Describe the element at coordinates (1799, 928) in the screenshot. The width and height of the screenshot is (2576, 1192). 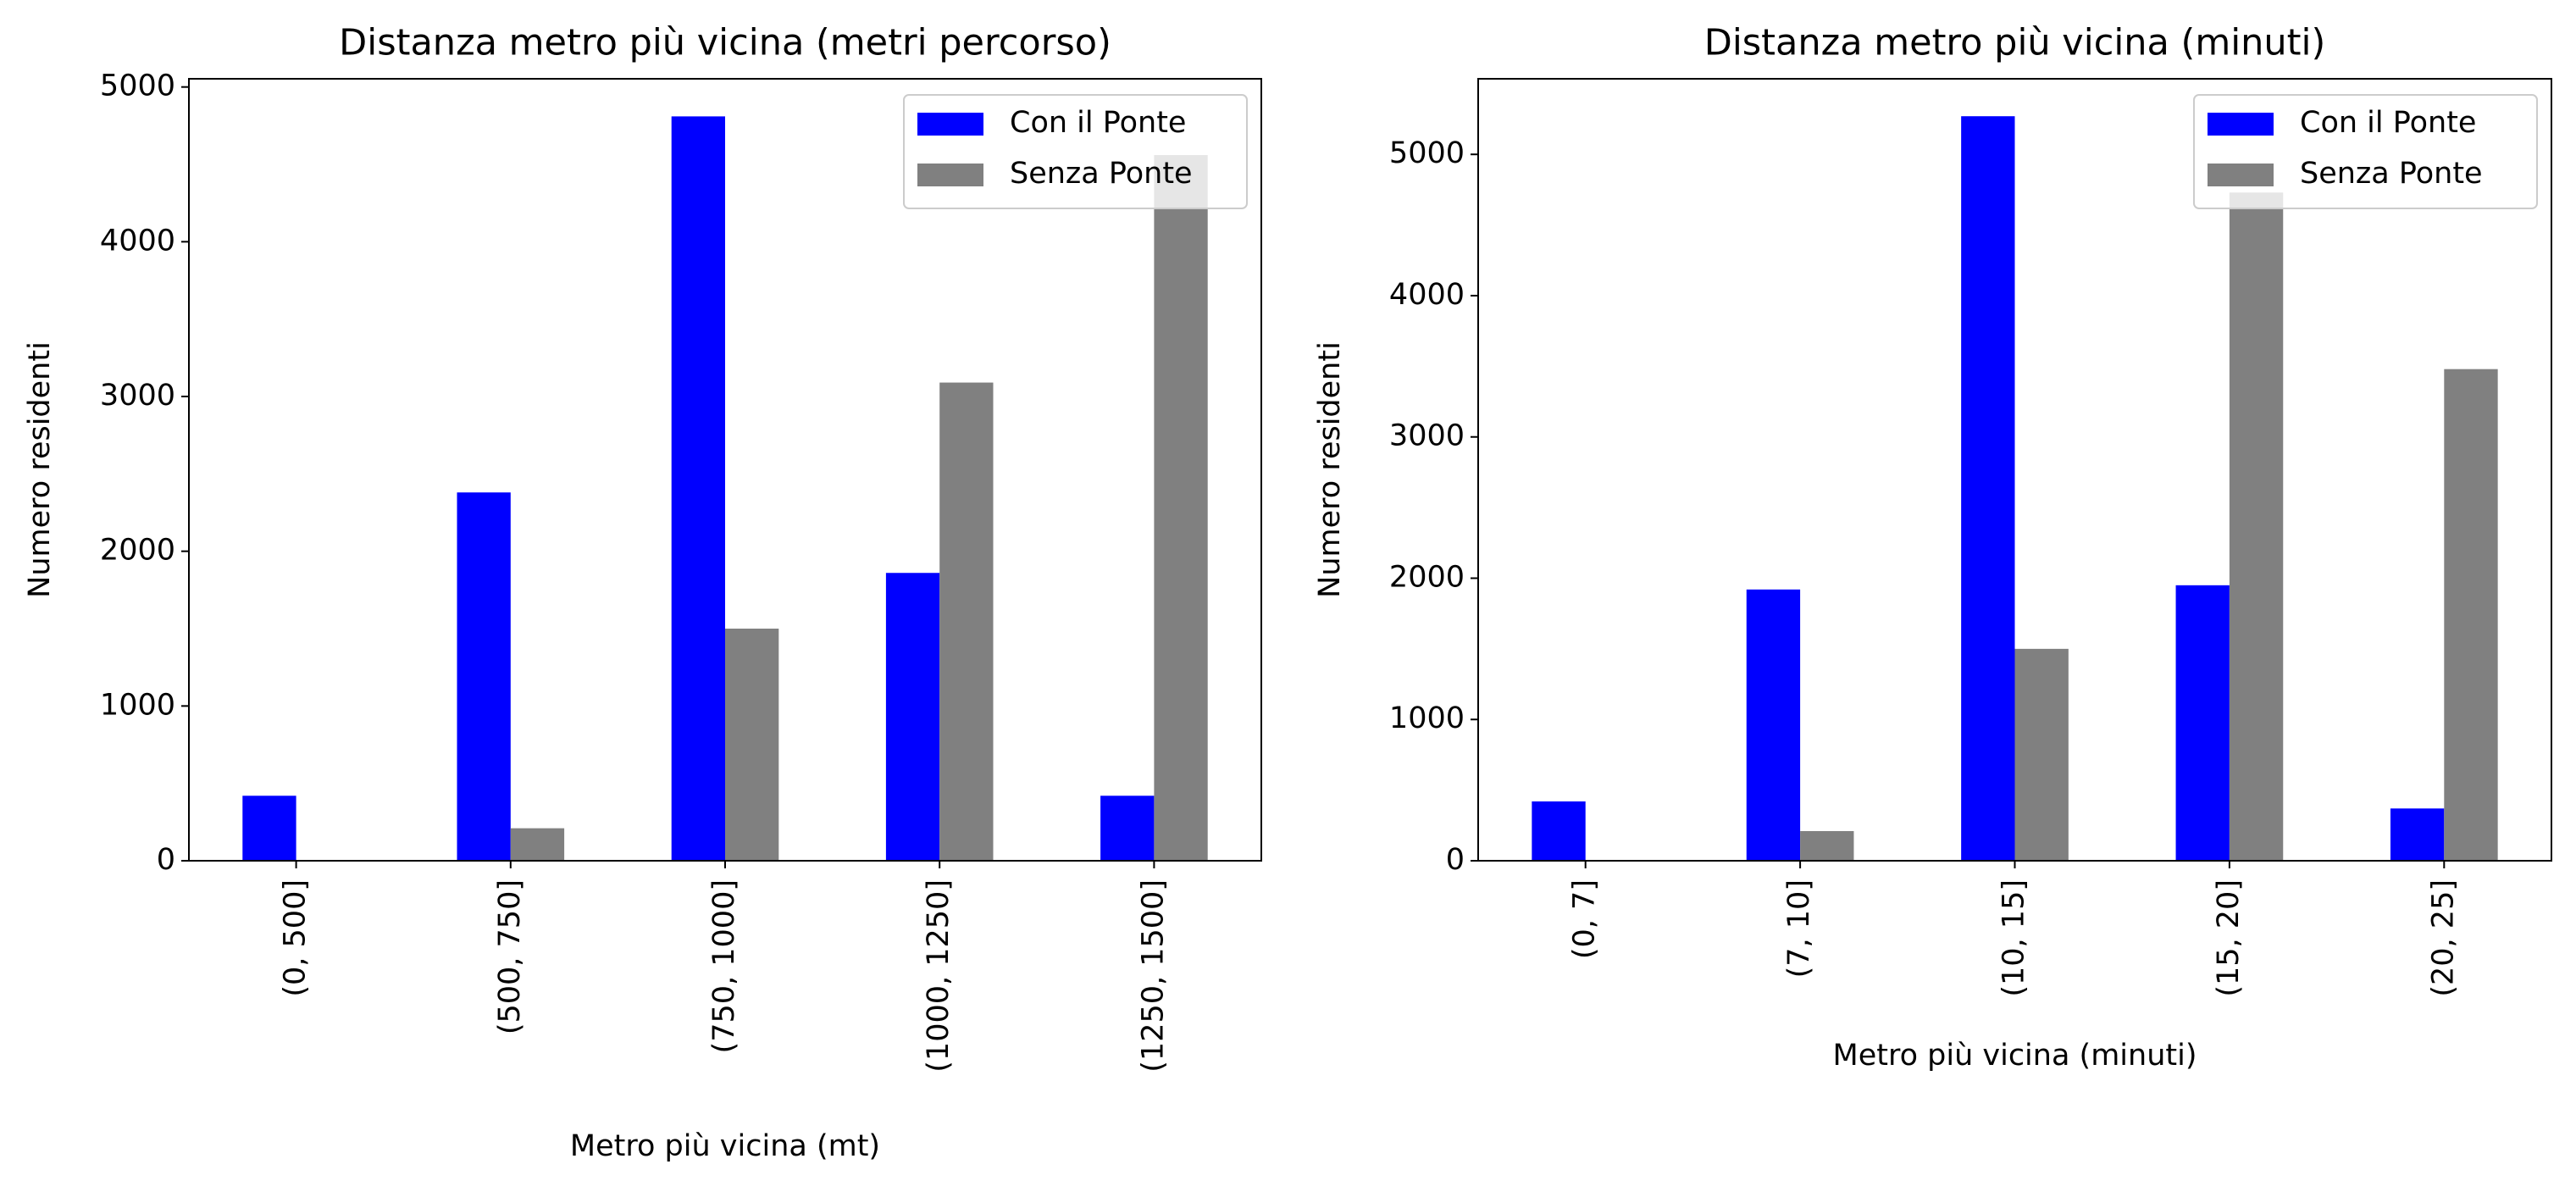
I see `x-tick-label: (7, 10]` at that location.